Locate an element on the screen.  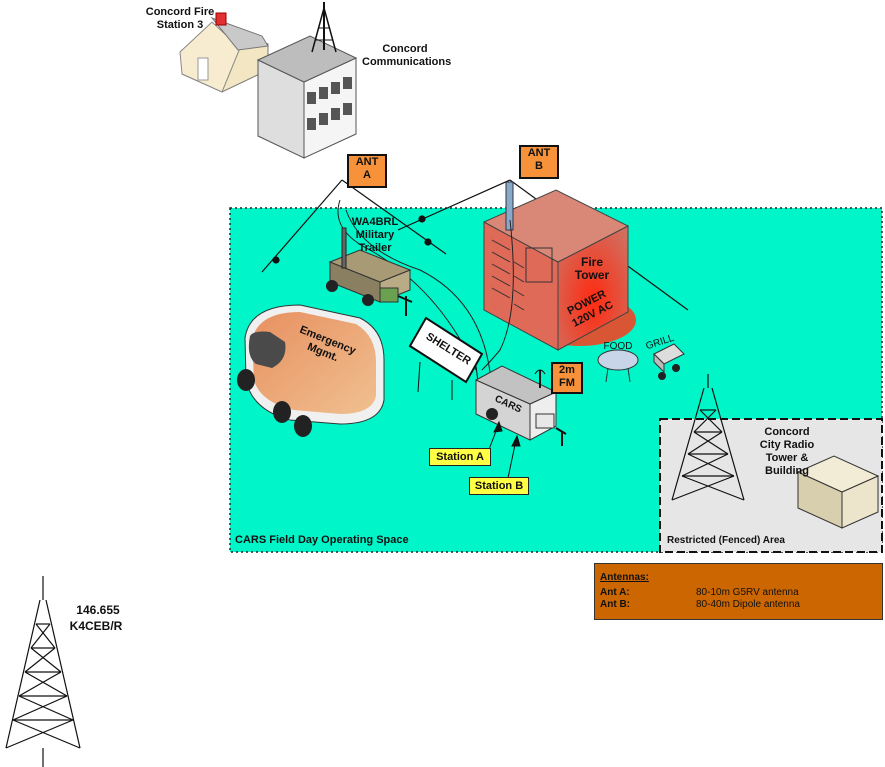
ant-b-tag: ANT B is located at coordinates (539, 162).